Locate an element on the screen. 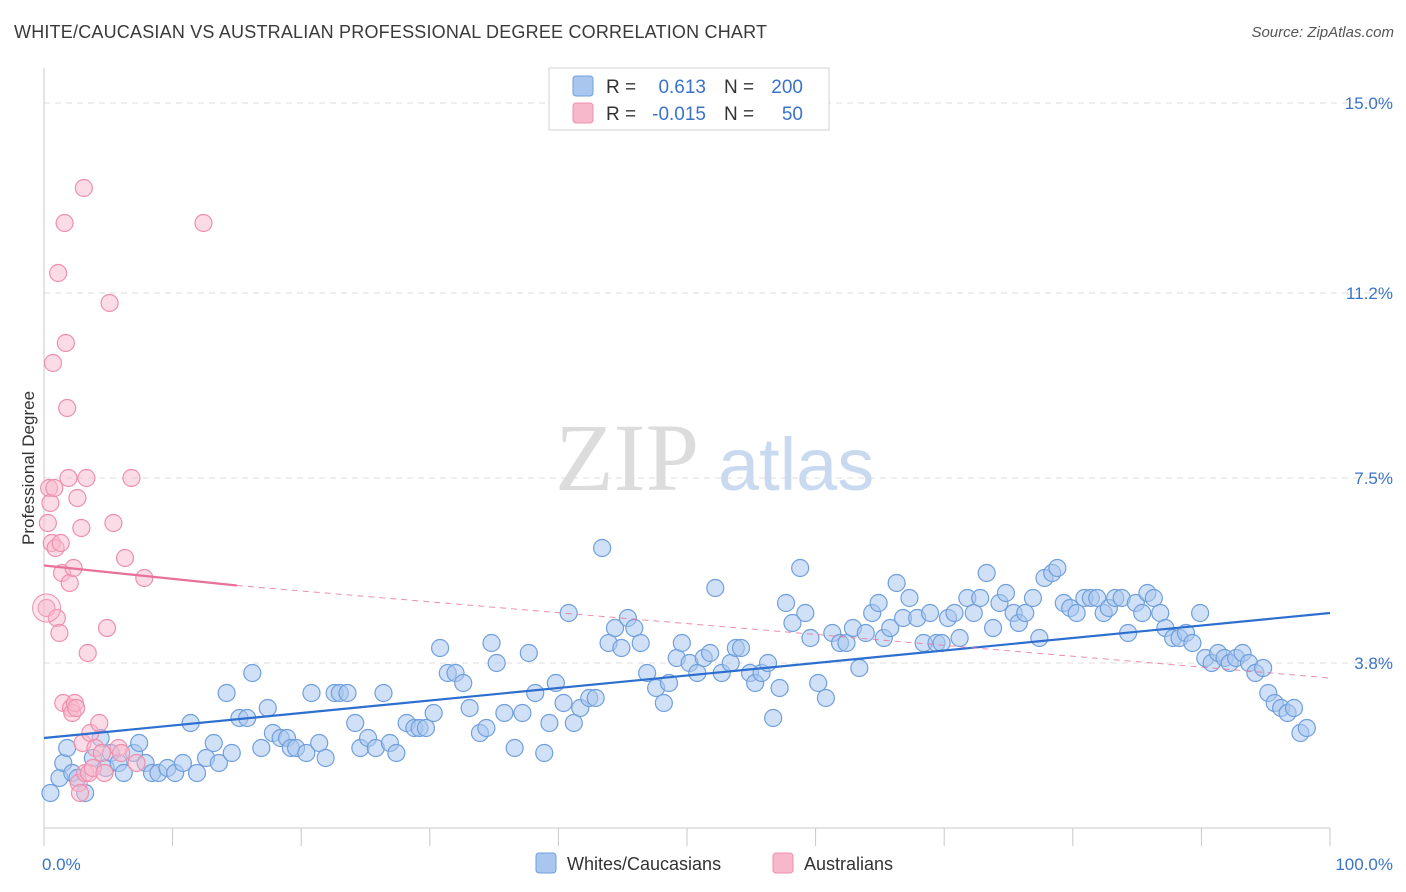 The height and width of the screenshot is (892, 1406). legend-swatch-australians is located at coordinates (583, 113).